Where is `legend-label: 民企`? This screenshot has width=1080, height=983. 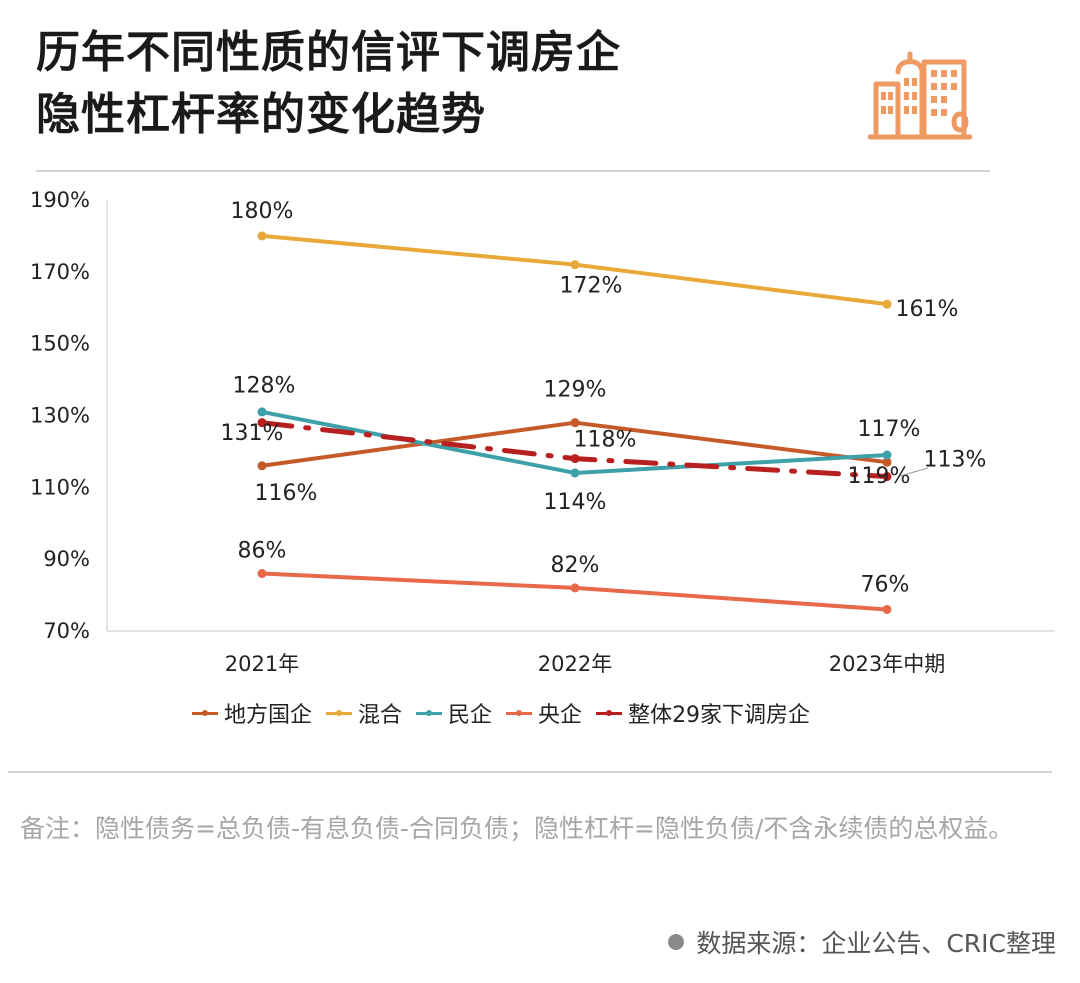 legend-label: 民企 is located at coordinates (470, 715).